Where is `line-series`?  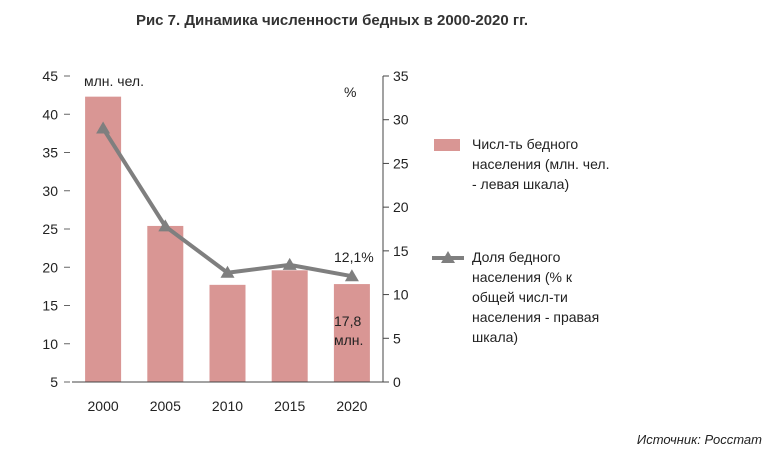
line-series is located at coordinates (227, 201).